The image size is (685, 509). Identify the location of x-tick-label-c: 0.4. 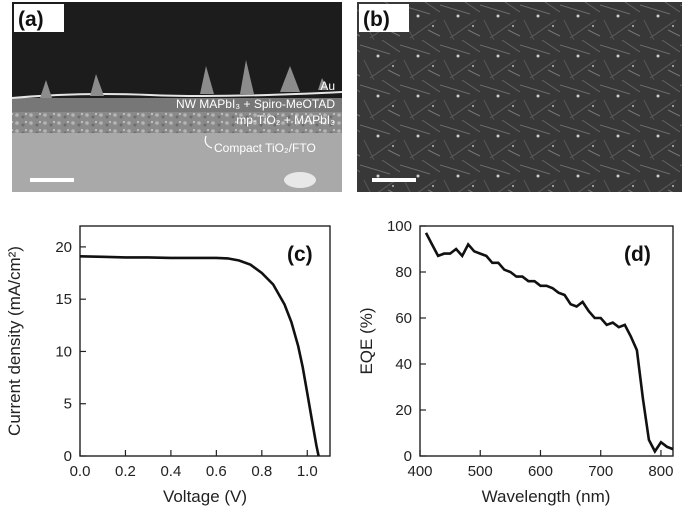
(170, 471).